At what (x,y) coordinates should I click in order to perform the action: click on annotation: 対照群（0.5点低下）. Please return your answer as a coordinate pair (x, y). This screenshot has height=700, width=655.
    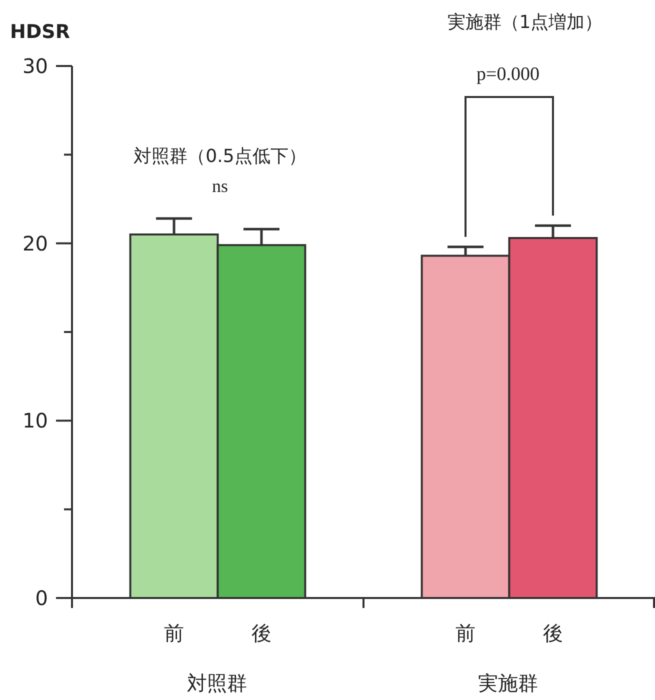
    Looking at the image, I should click on (220, 156).